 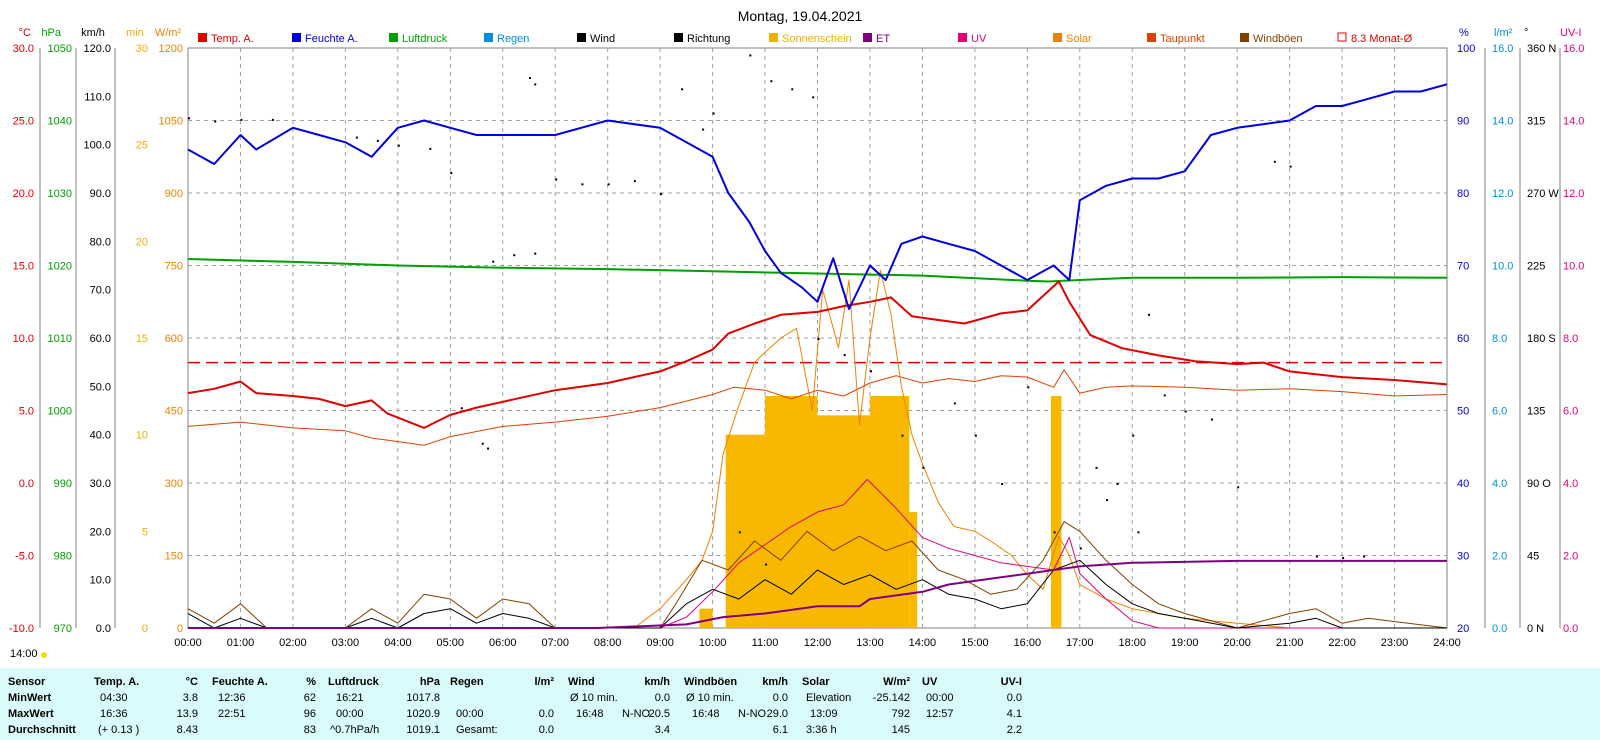 What do you see at coordinates (119, 730) in the screenshot?
I see `temp-avg-note: (+ 0.13 )` at bounding box center [119, 730].